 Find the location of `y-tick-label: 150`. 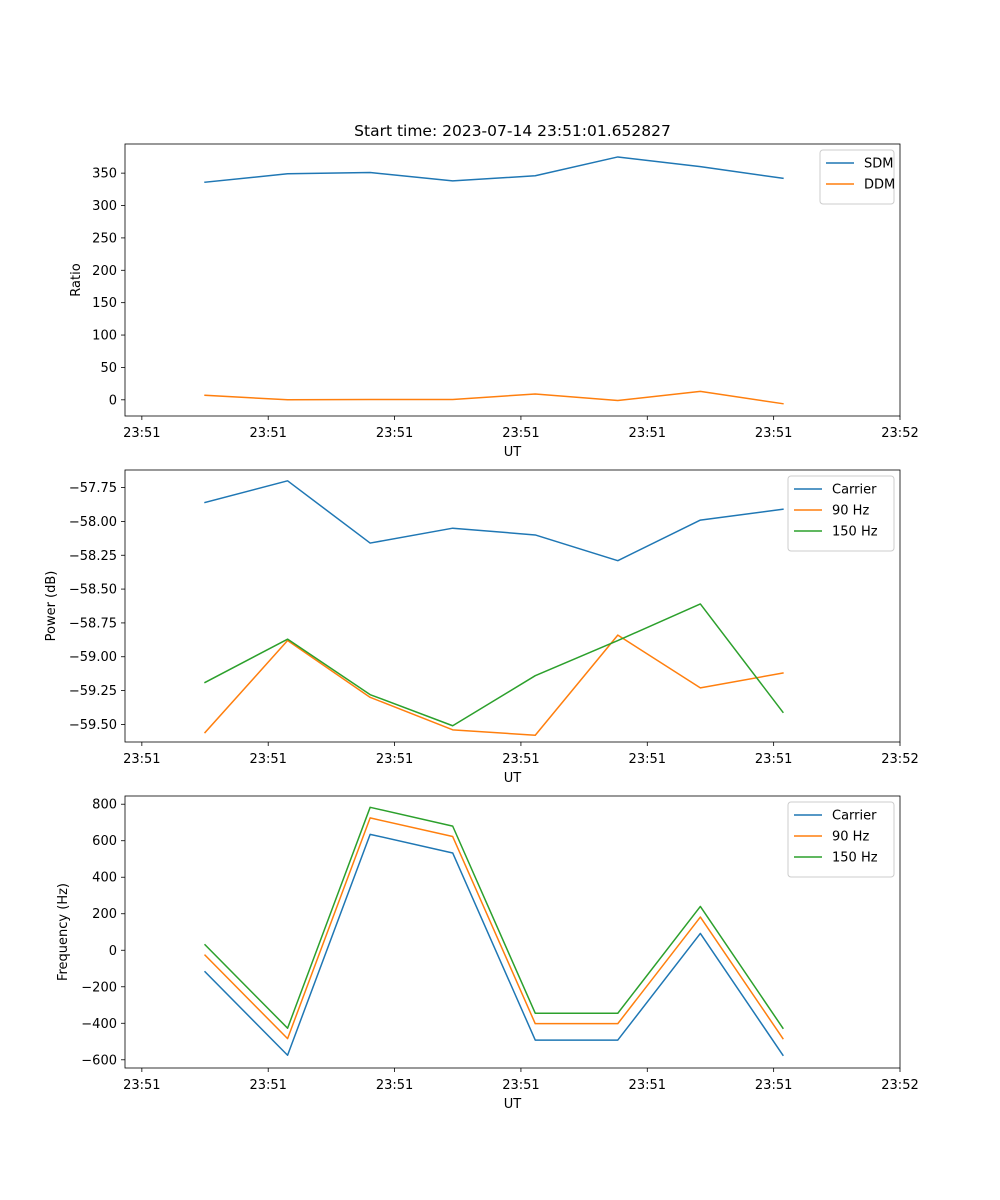

y-tick-label: 150 is located at coordinates (104, 303).